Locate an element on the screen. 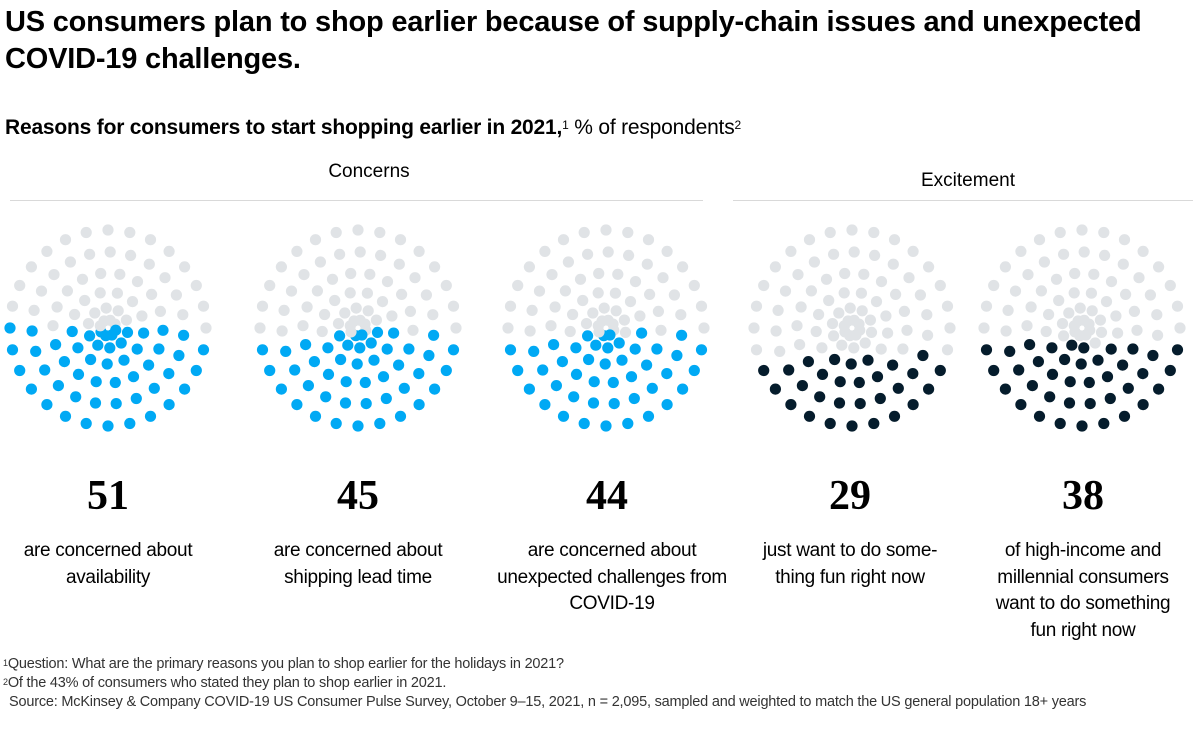 The width and height of the screenshot is (1200, 742). value-fun: 29 is located at coordinates (850, 496).